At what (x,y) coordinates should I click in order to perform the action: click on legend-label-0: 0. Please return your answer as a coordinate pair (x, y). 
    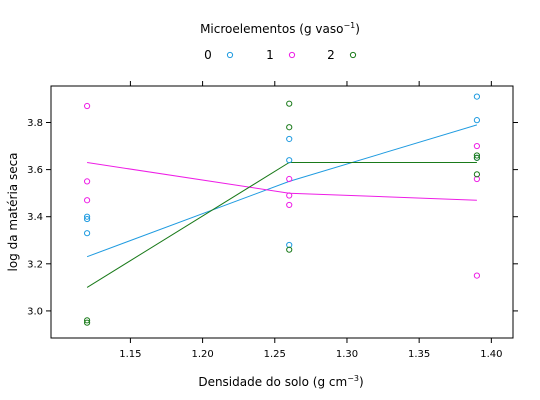
    Looking at the image, I should click on (208, 55).